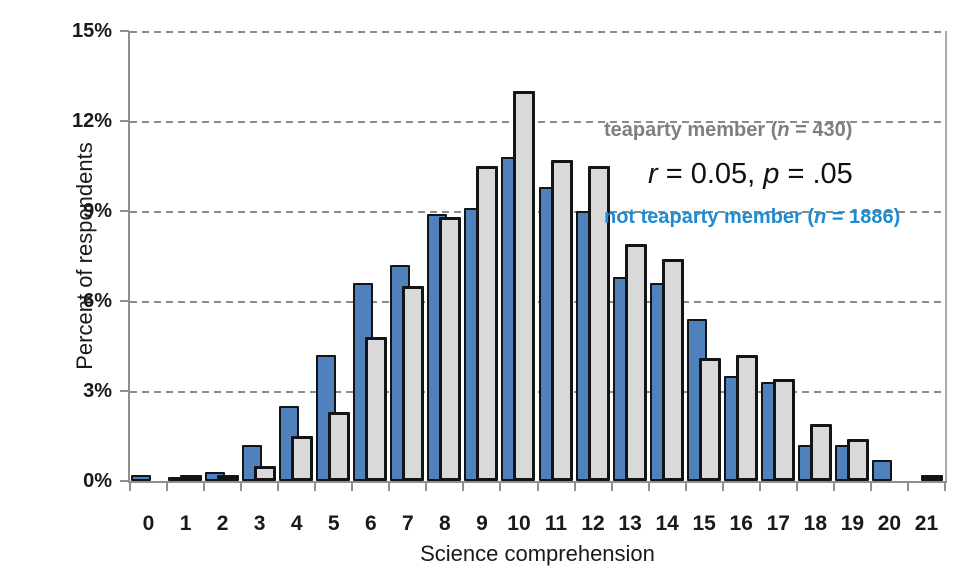 Image resolution: width=980 pixels, height=576 pixels. I want to click on x-tick-label-0: 0, so click(148, 523).